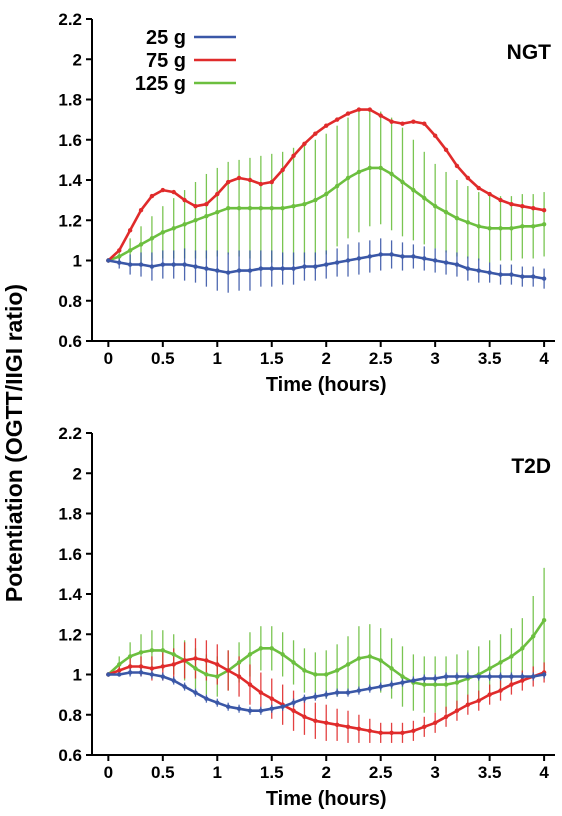  Describe the element at coordinates (70, 220) in the screenshot. I see `y-tick-label: 1.2` at that location.